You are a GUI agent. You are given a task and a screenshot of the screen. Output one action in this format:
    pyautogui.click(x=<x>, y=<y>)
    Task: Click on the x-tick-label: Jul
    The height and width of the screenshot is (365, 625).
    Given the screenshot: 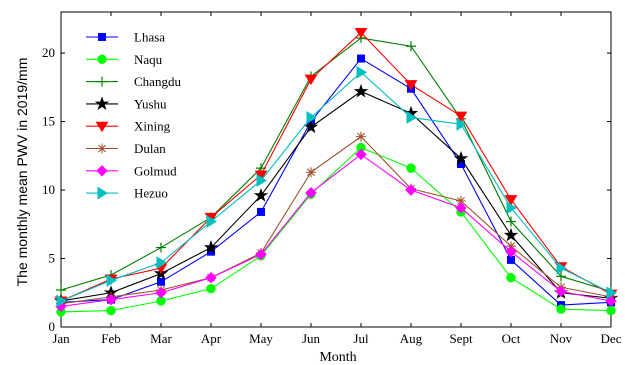 What is the action you would take?
    pyautogui.click(x=361, y=338)
    